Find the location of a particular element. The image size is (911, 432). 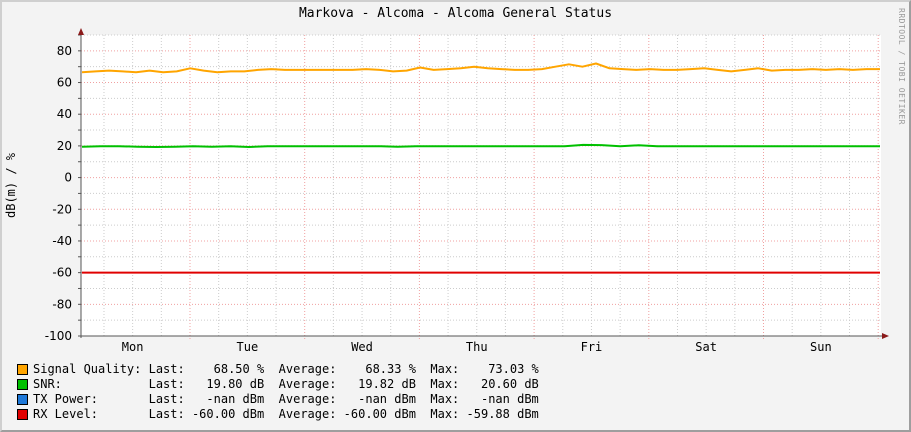

x-tick-label: Mon is located at coordinates (133, 347).